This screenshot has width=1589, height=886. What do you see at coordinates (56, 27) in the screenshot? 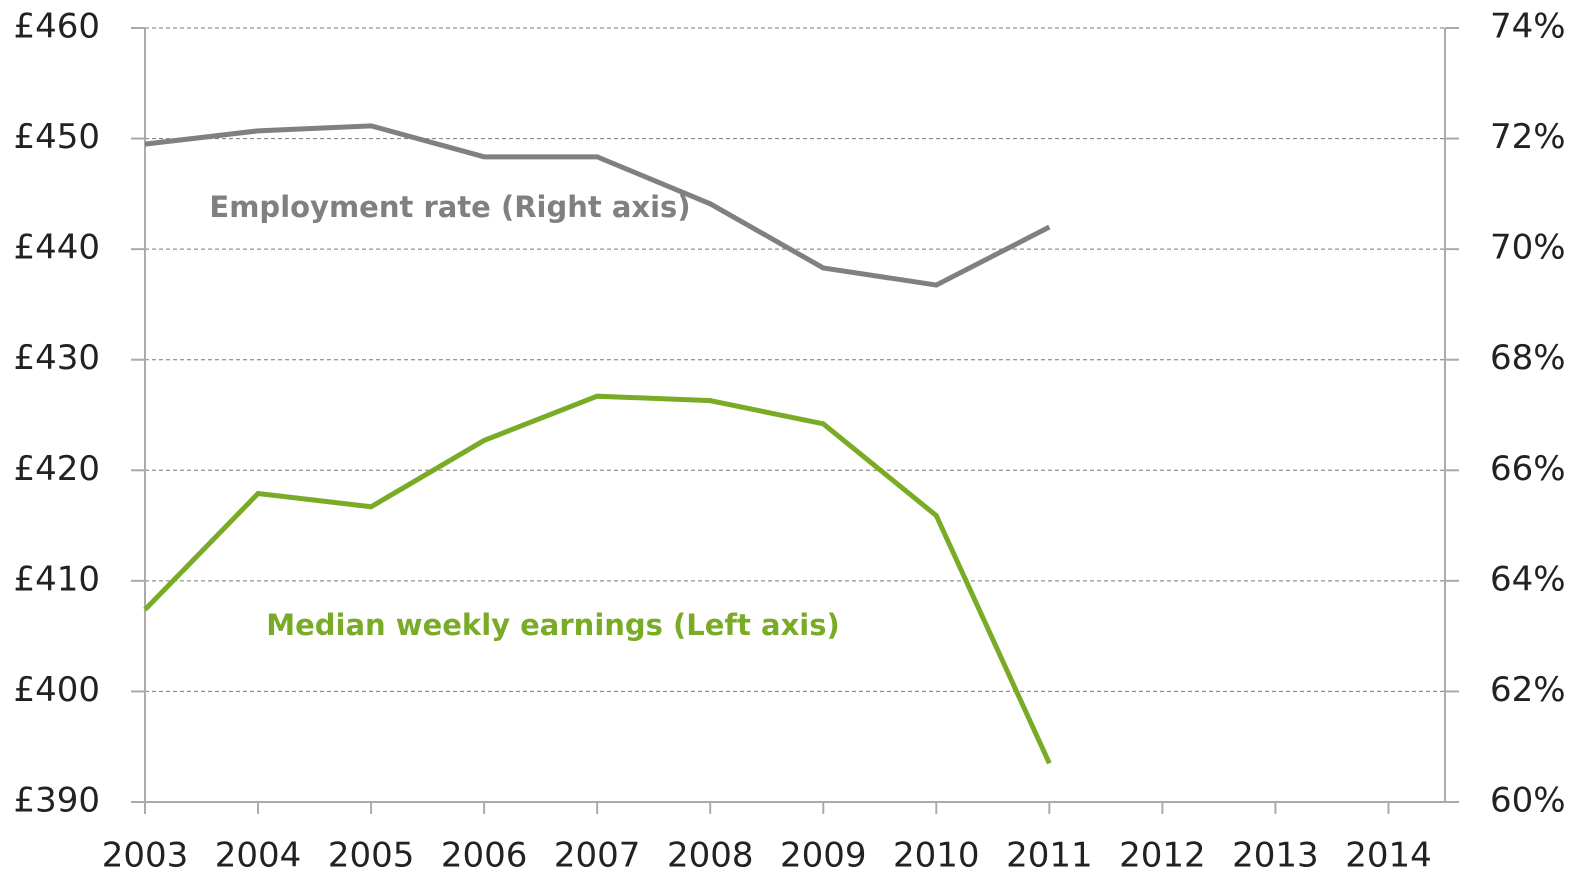
I see `y-tick-label: £460` at bounding box center [56, 27].